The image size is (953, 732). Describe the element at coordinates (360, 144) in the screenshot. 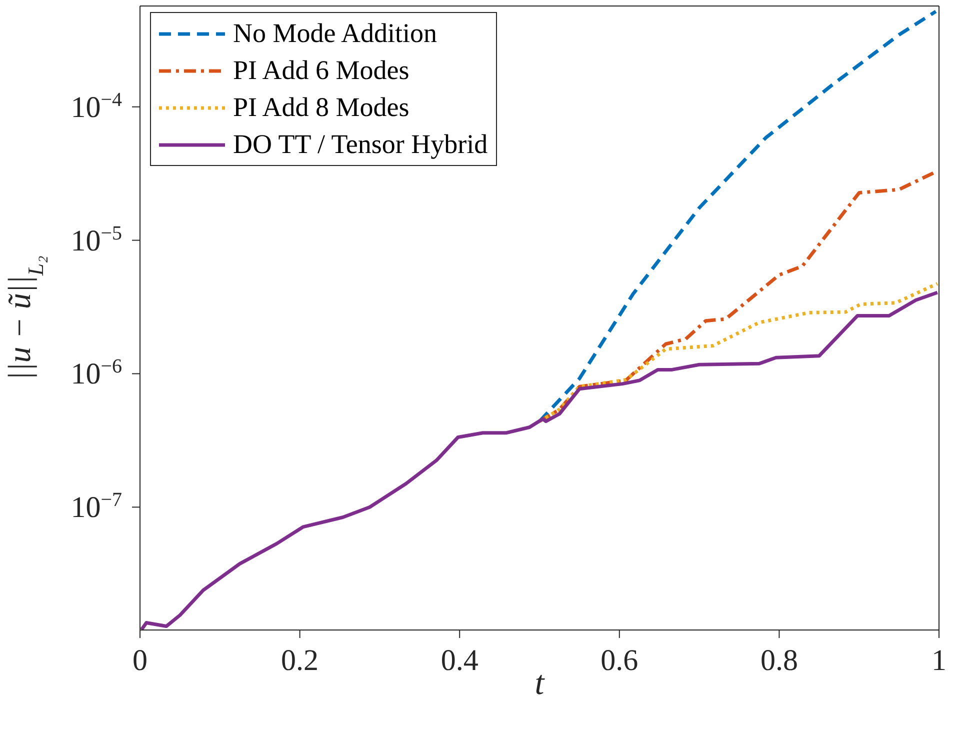

I see `legend-label: DO TT / Tensor Hybrid` at that location.